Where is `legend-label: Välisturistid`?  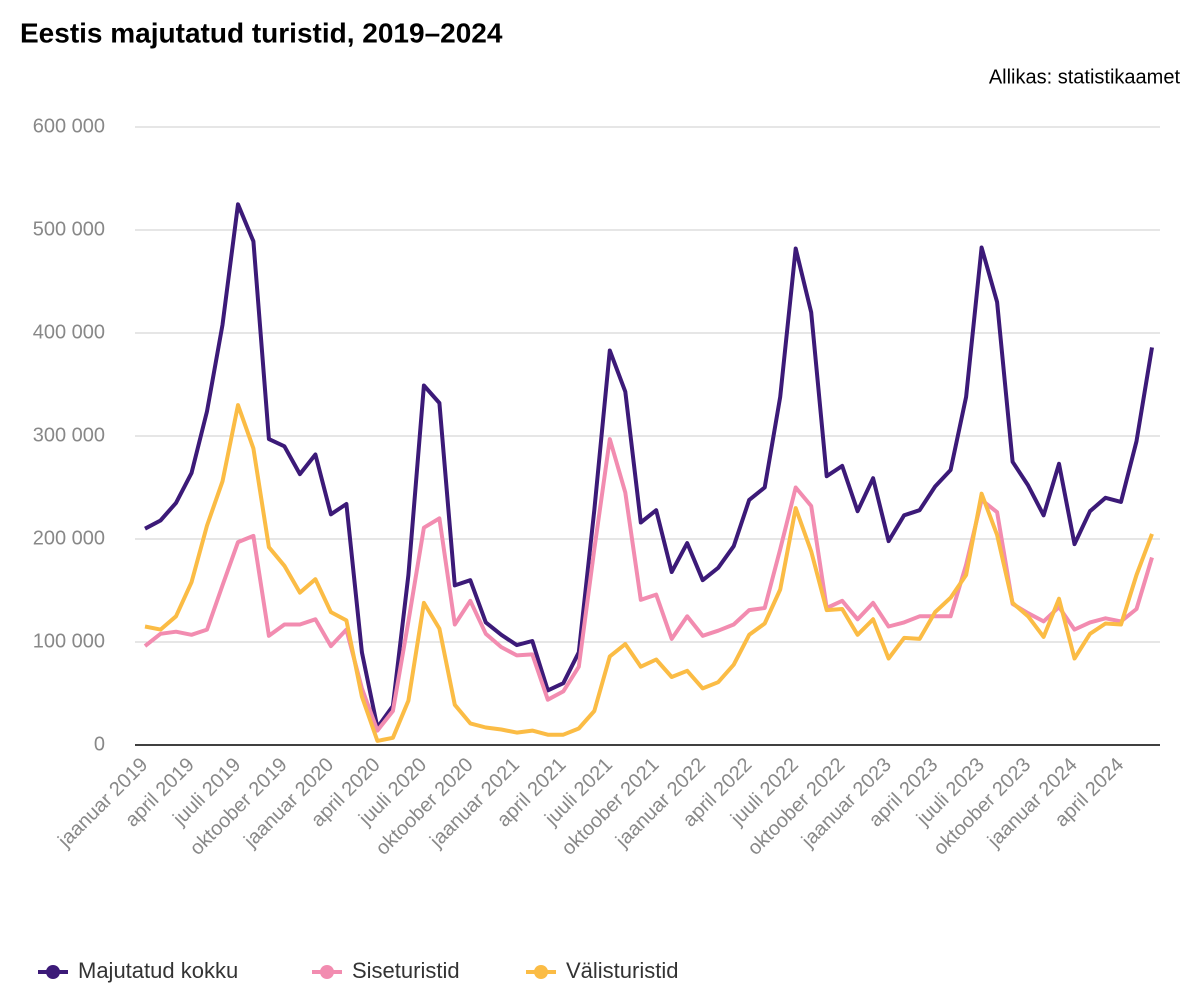 legend-label: Välisturistid is located at coordinates (622, 970).